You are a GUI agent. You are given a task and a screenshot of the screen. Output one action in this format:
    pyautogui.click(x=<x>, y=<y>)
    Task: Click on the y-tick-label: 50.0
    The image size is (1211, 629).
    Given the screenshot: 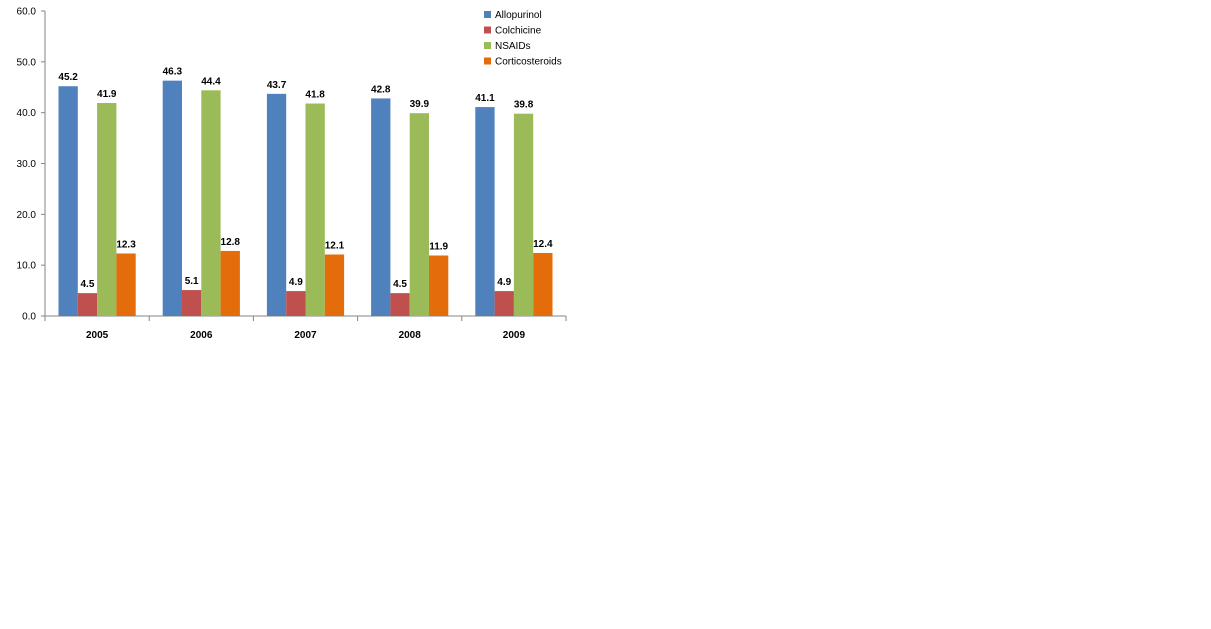 What is the action you would take?
    pyautogui.click(x=27, y=62)
    